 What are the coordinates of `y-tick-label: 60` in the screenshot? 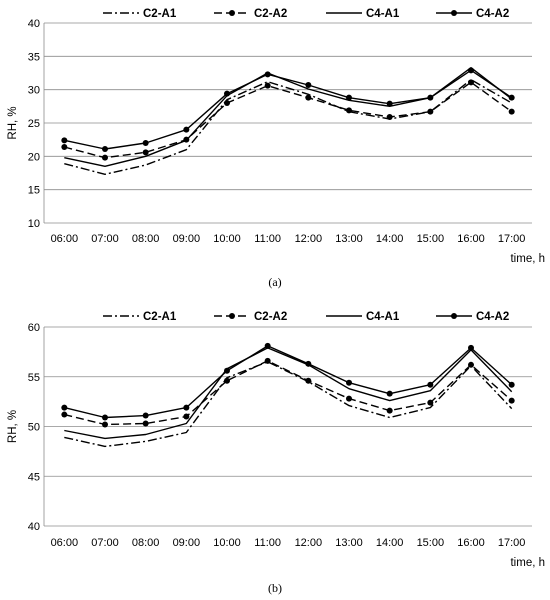 It's located at (34, 328).